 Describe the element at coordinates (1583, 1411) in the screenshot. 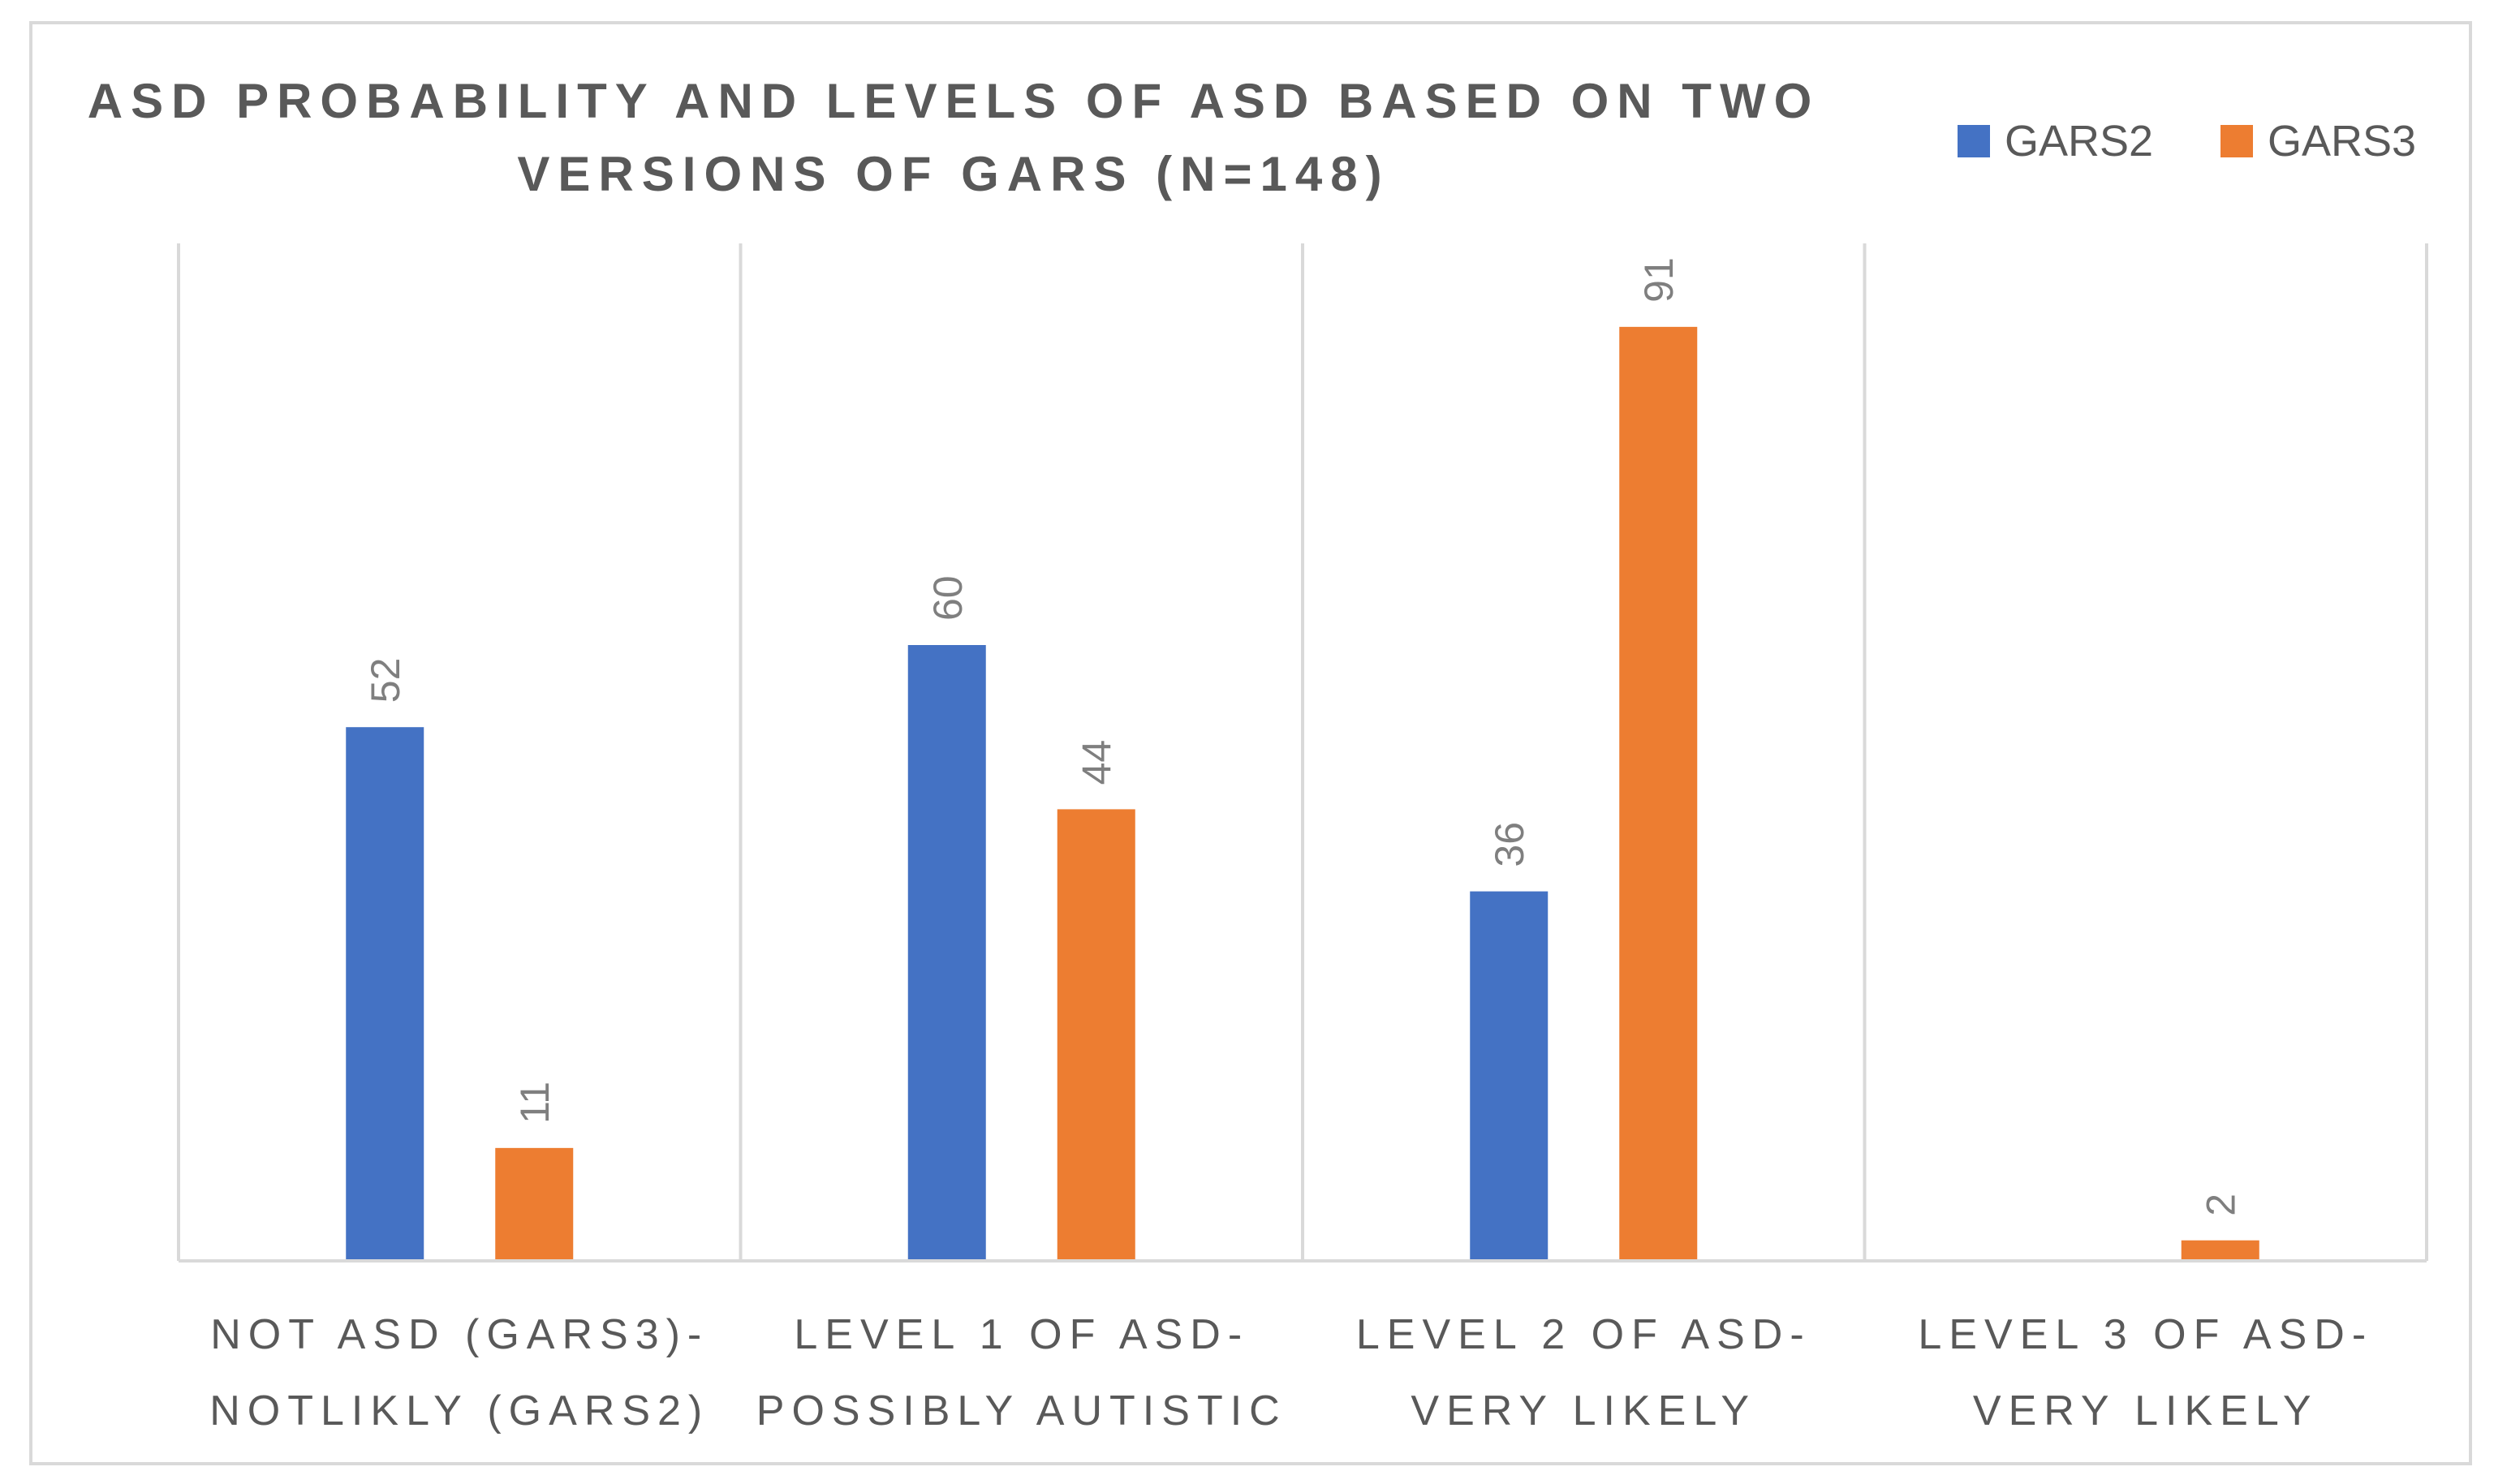

I see `category-label-3-line-2: VERY LIKELY` at that location.